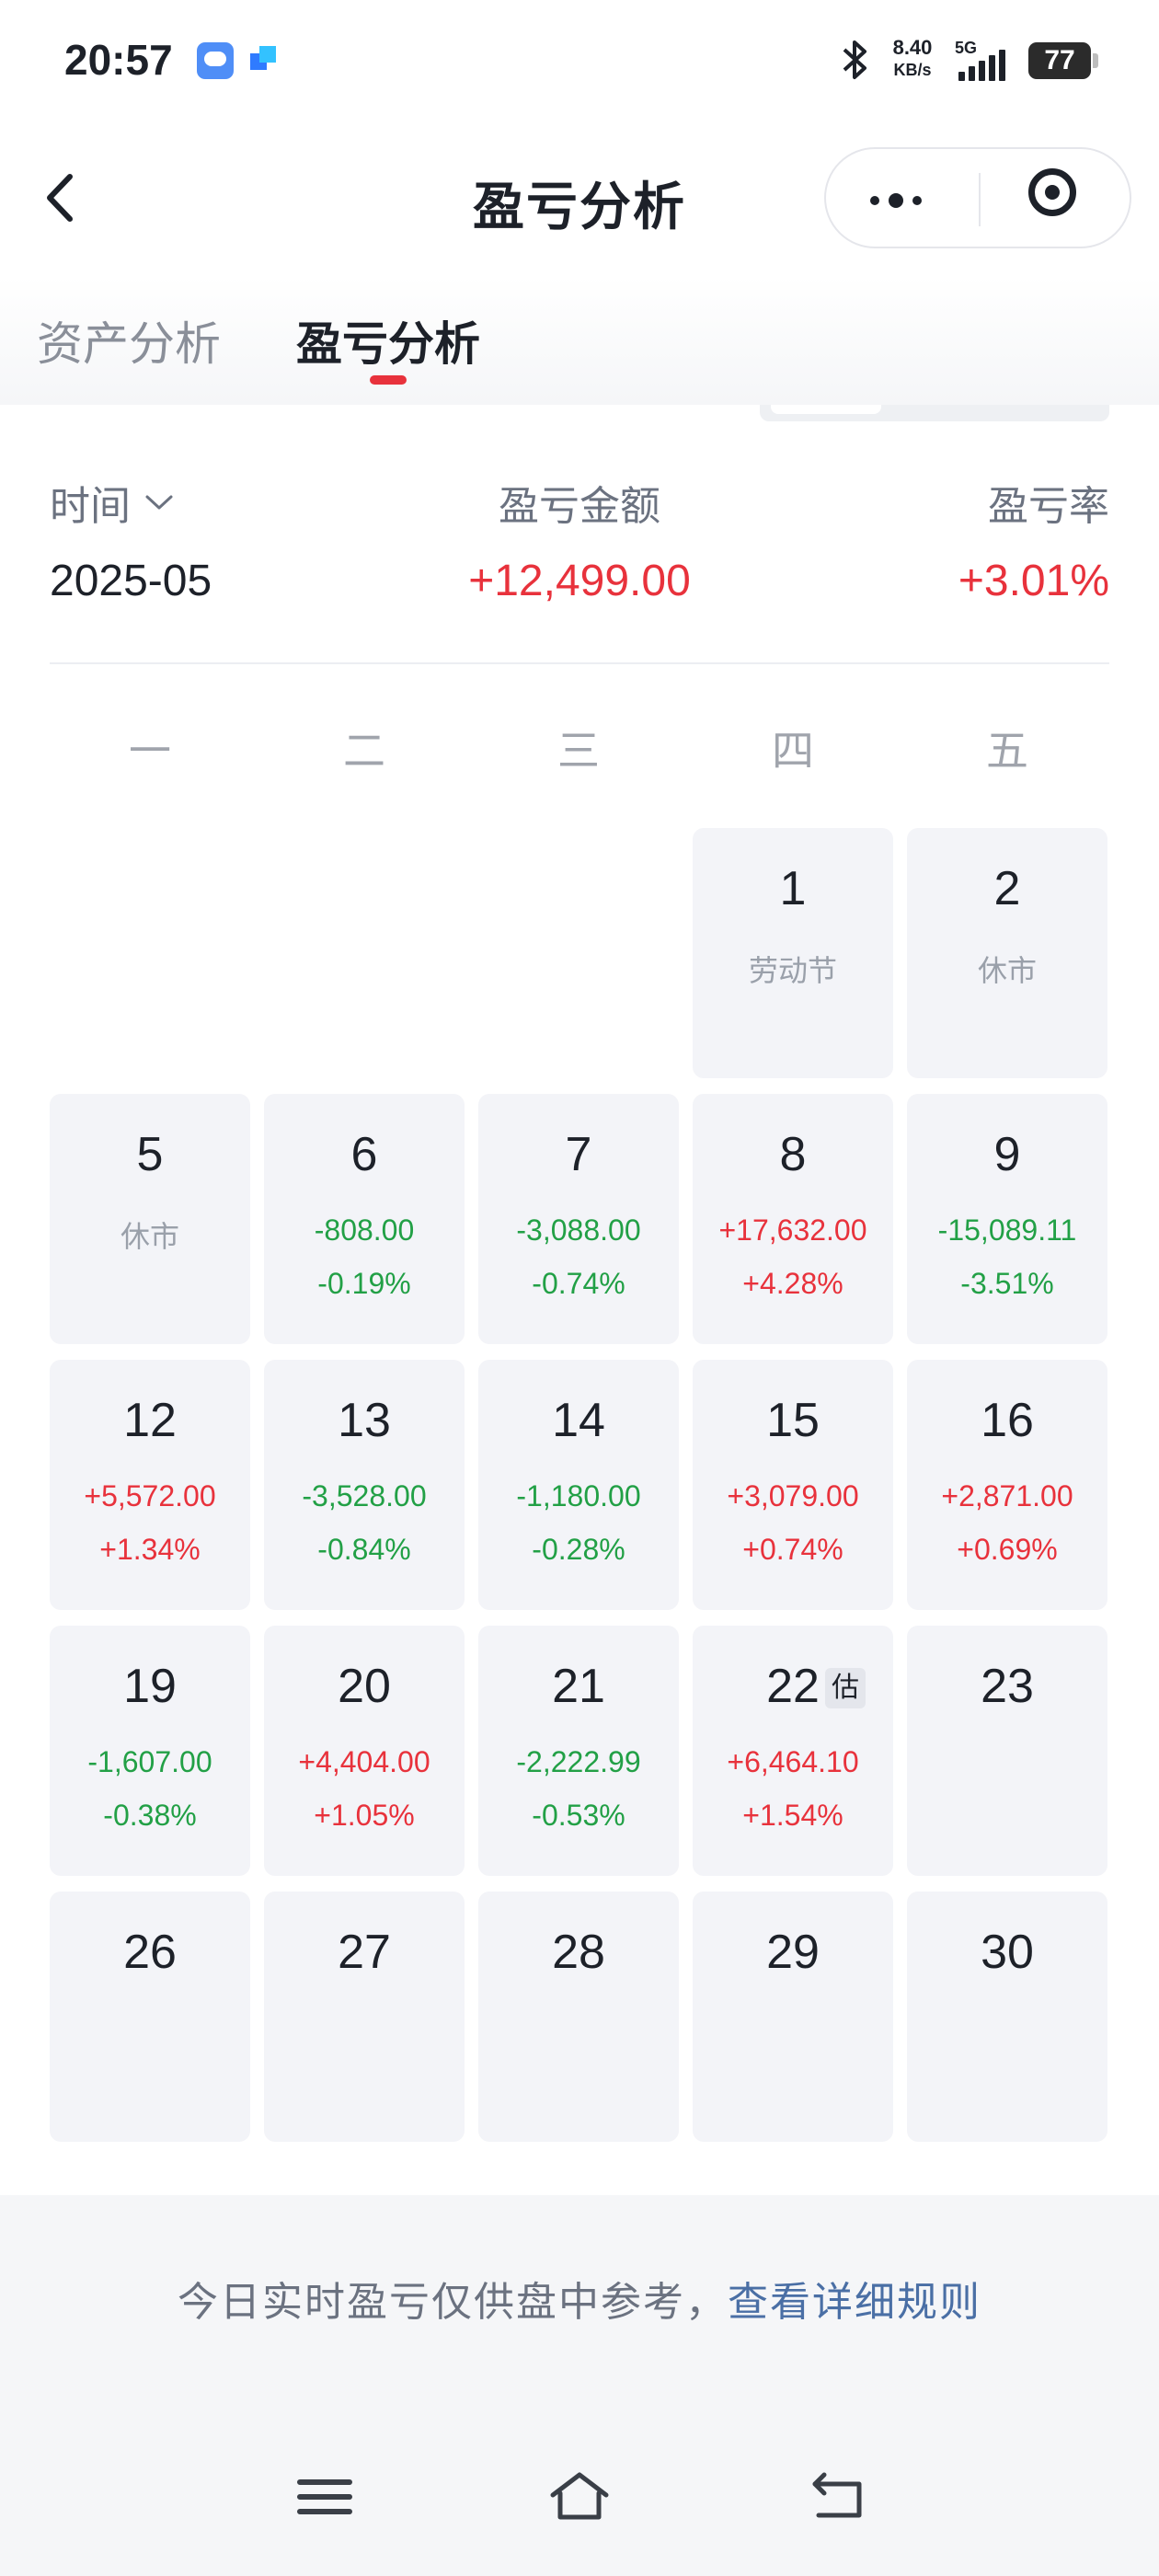 This screenshot has width=1159, height=2576. What do you see at coordinates (118, 60) in the screenshot?
I see `status-time: 20:57` at bounding box center [118, 60].